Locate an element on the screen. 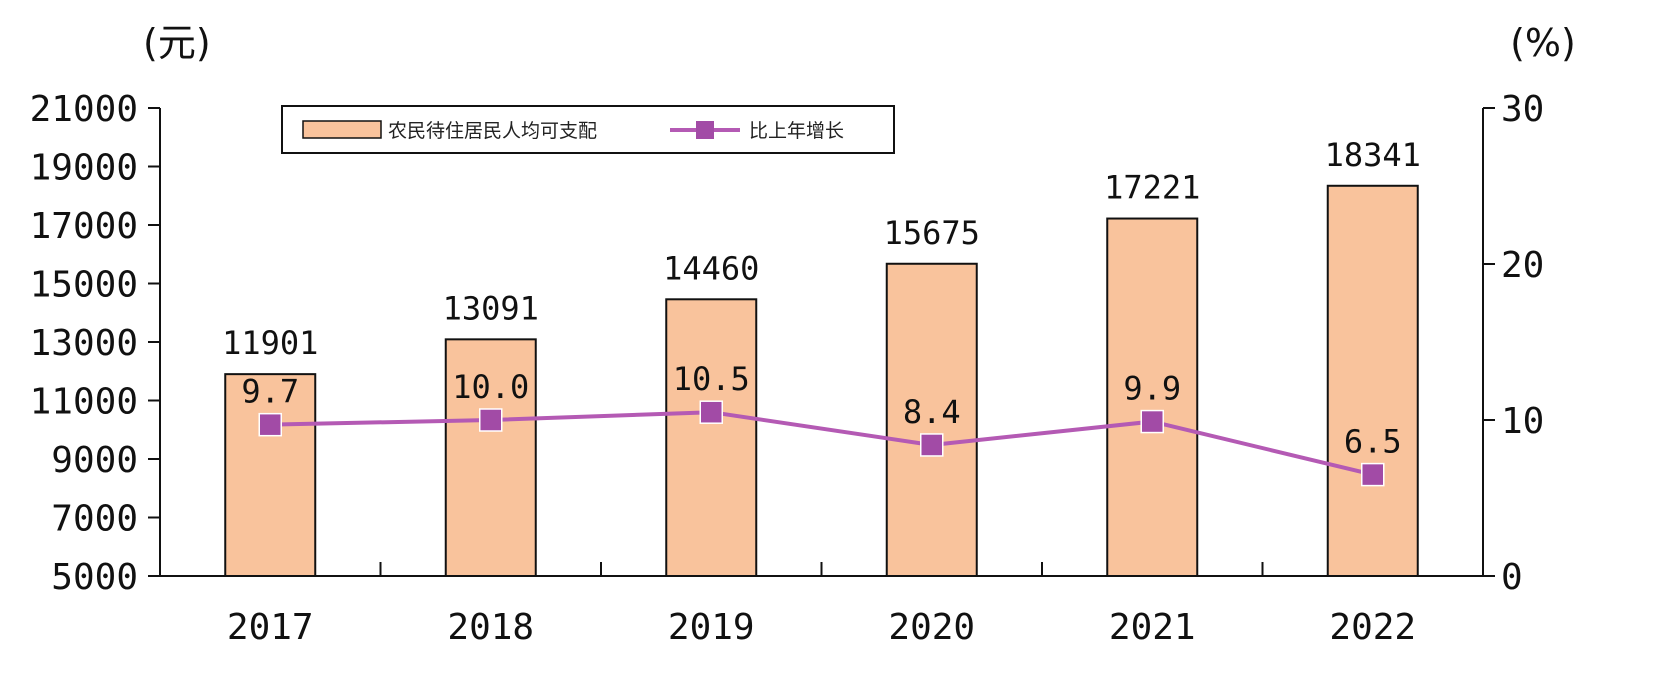 This screenshot has height=699, width=1672. line-series: 9.7 10.0 10.5 8.4 9.9 6.5 is located at coordinates (821, 423).